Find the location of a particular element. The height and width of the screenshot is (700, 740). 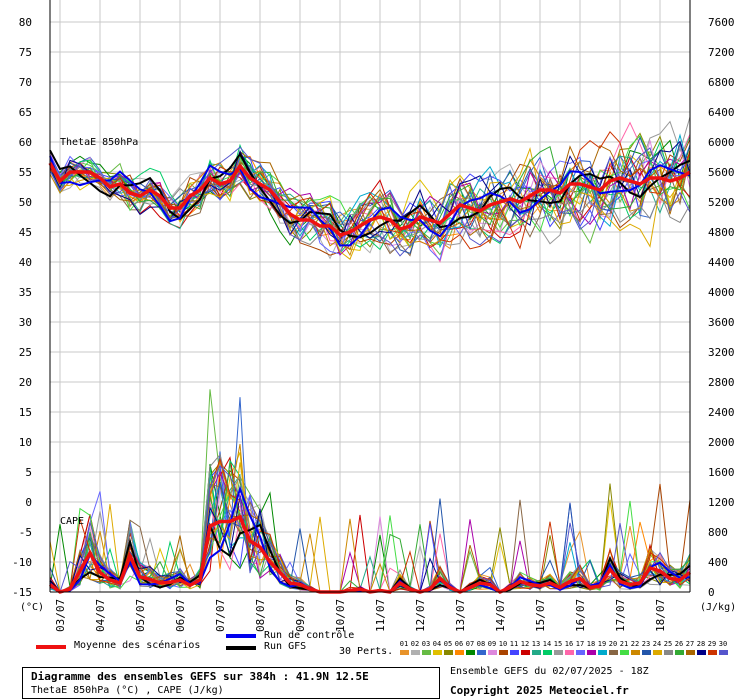

right-tick-label: 0 is located at coordinates (711, 592).